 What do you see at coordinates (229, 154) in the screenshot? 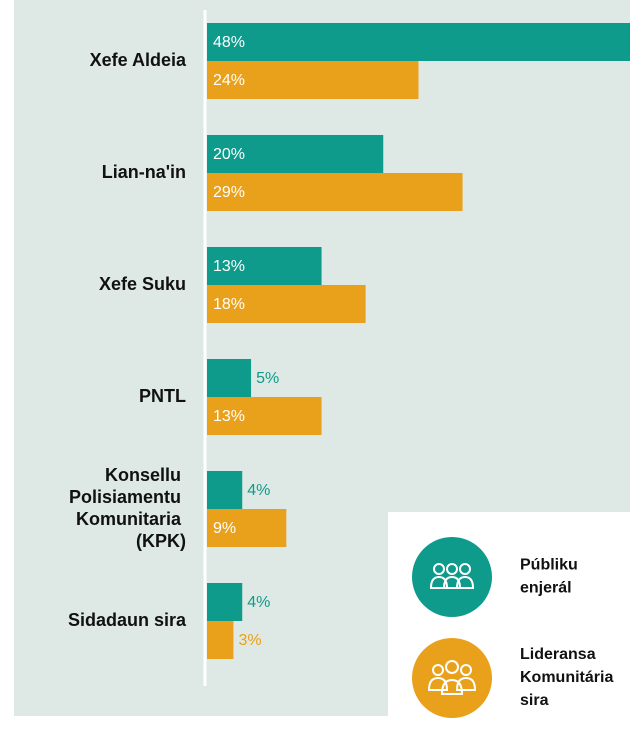
I see `value-label: 20%` at bounding box center [229, 154].